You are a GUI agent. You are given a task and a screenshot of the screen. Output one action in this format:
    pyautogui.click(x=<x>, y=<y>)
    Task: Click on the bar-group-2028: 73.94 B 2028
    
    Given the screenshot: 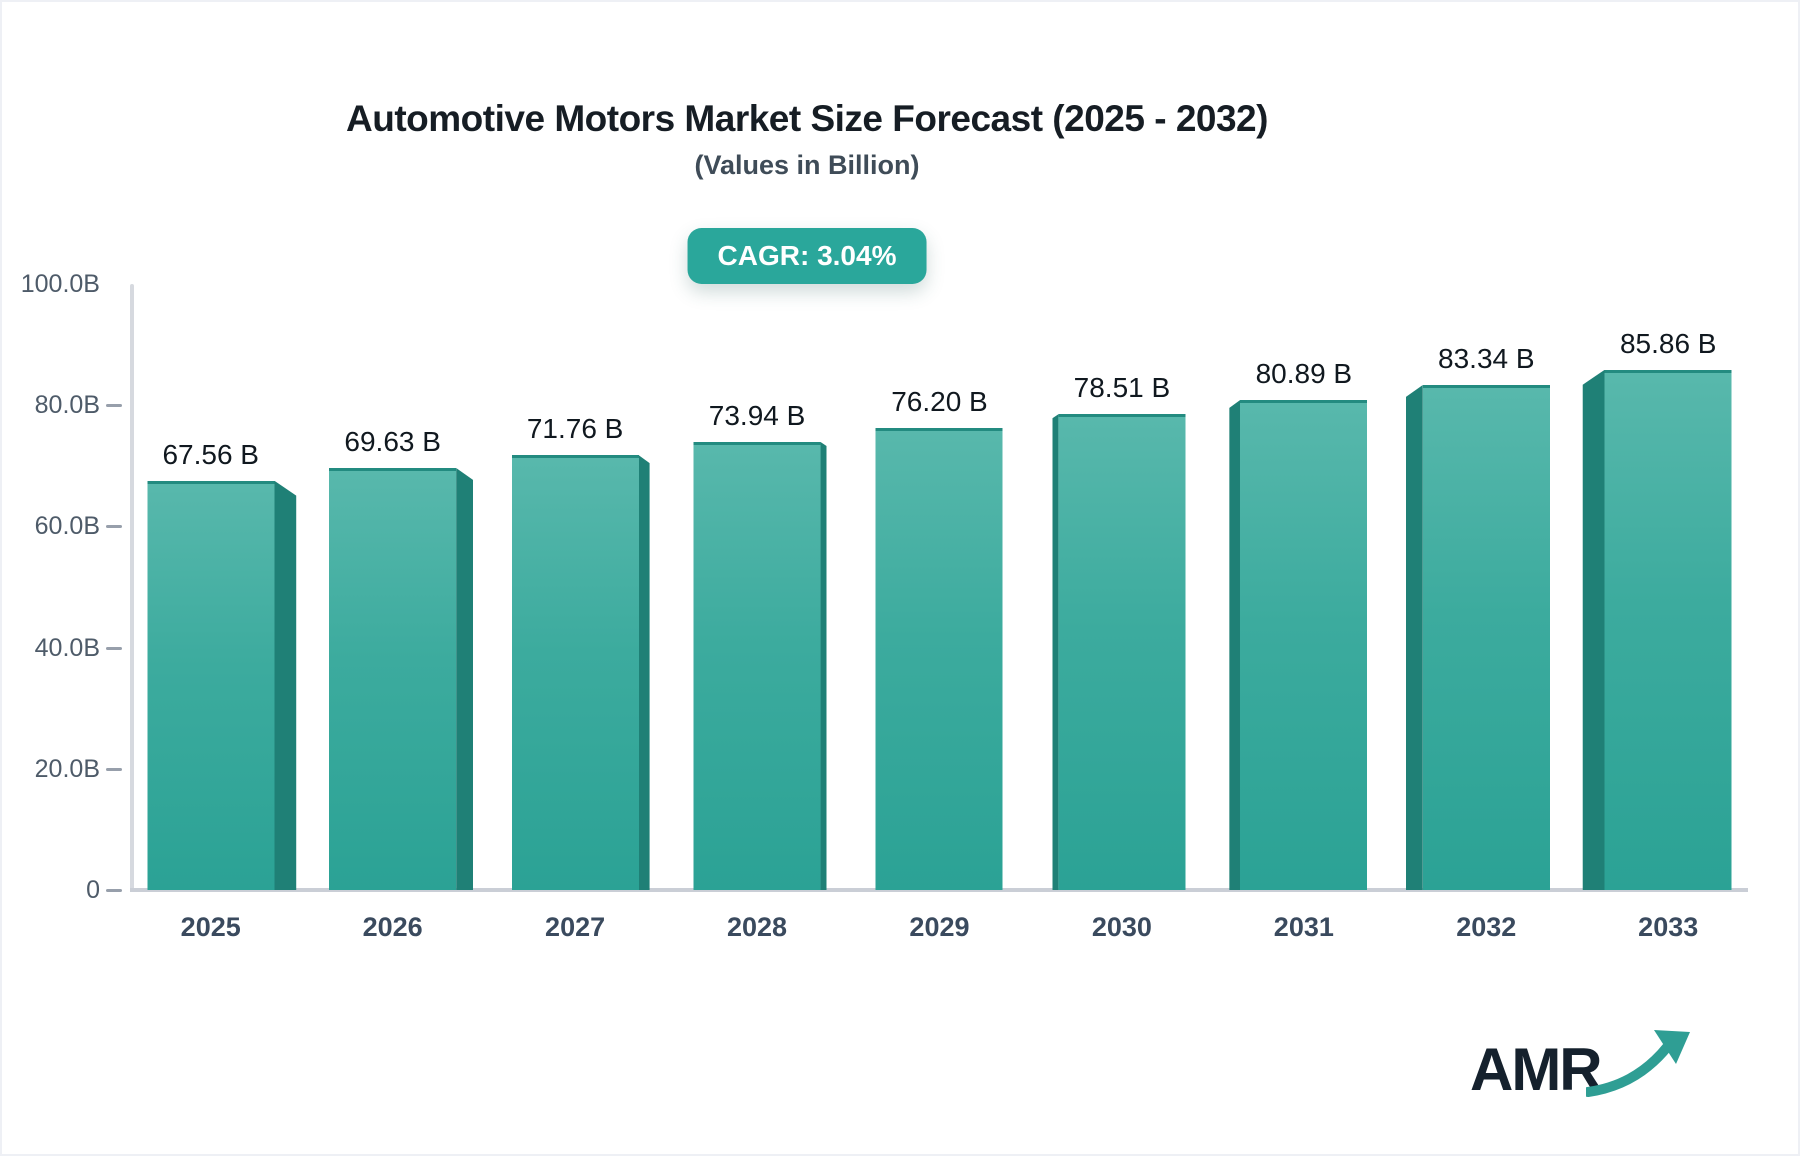 What is the action you would take?
    pyautogui.click(x=759, y=613)
    